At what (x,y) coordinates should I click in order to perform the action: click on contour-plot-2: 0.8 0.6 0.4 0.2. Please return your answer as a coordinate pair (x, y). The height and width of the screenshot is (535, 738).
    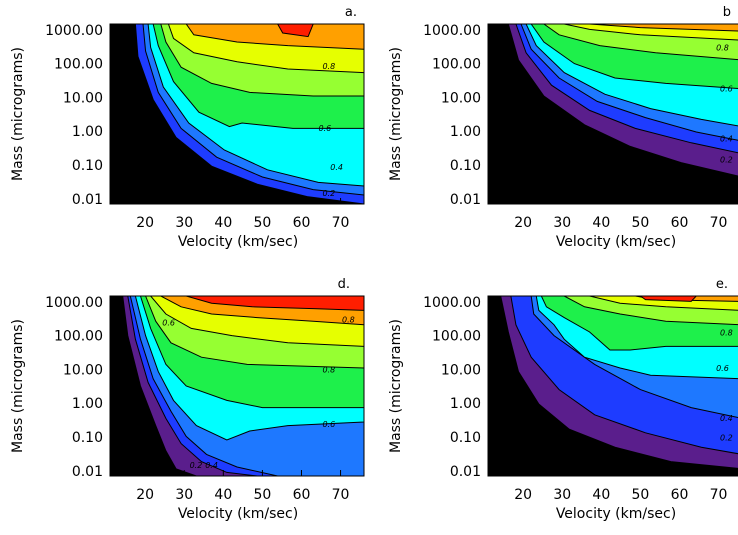
    Looking at the image, I should click on (613, 114).